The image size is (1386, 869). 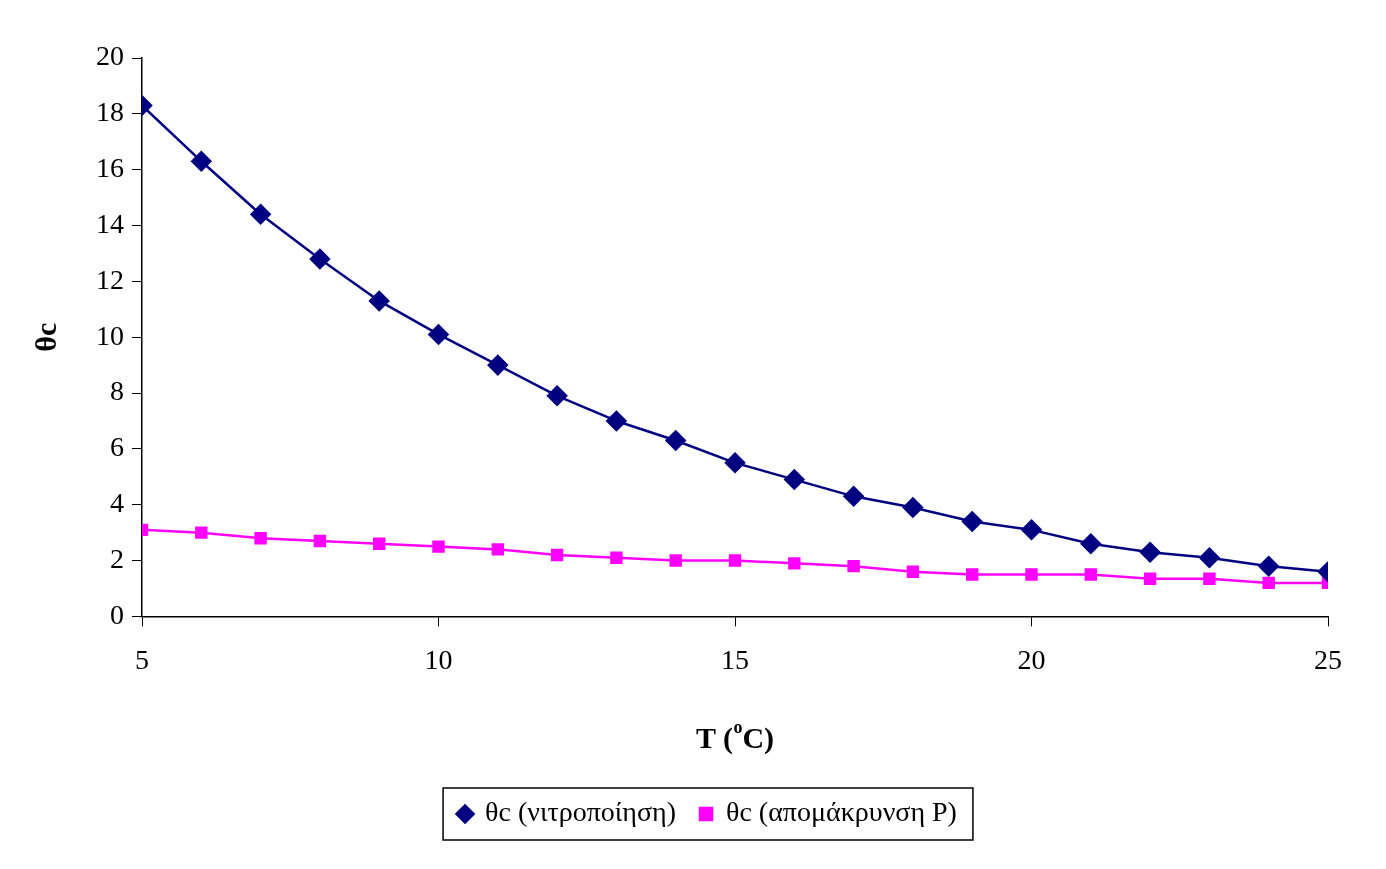 I want to click on x-tick-label: 25, so click(x=1328, y=659).